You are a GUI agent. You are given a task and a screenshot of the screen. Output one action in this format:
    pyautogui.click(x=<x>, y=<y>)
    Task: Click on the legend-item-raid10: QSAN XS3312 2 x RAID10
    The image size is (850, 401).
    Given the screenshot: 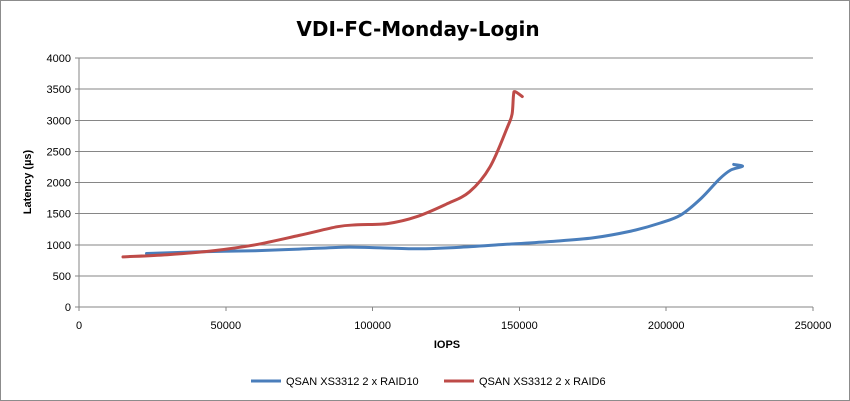 What is the action you would take?
    pyautogui.click(x=335, y=382)
    